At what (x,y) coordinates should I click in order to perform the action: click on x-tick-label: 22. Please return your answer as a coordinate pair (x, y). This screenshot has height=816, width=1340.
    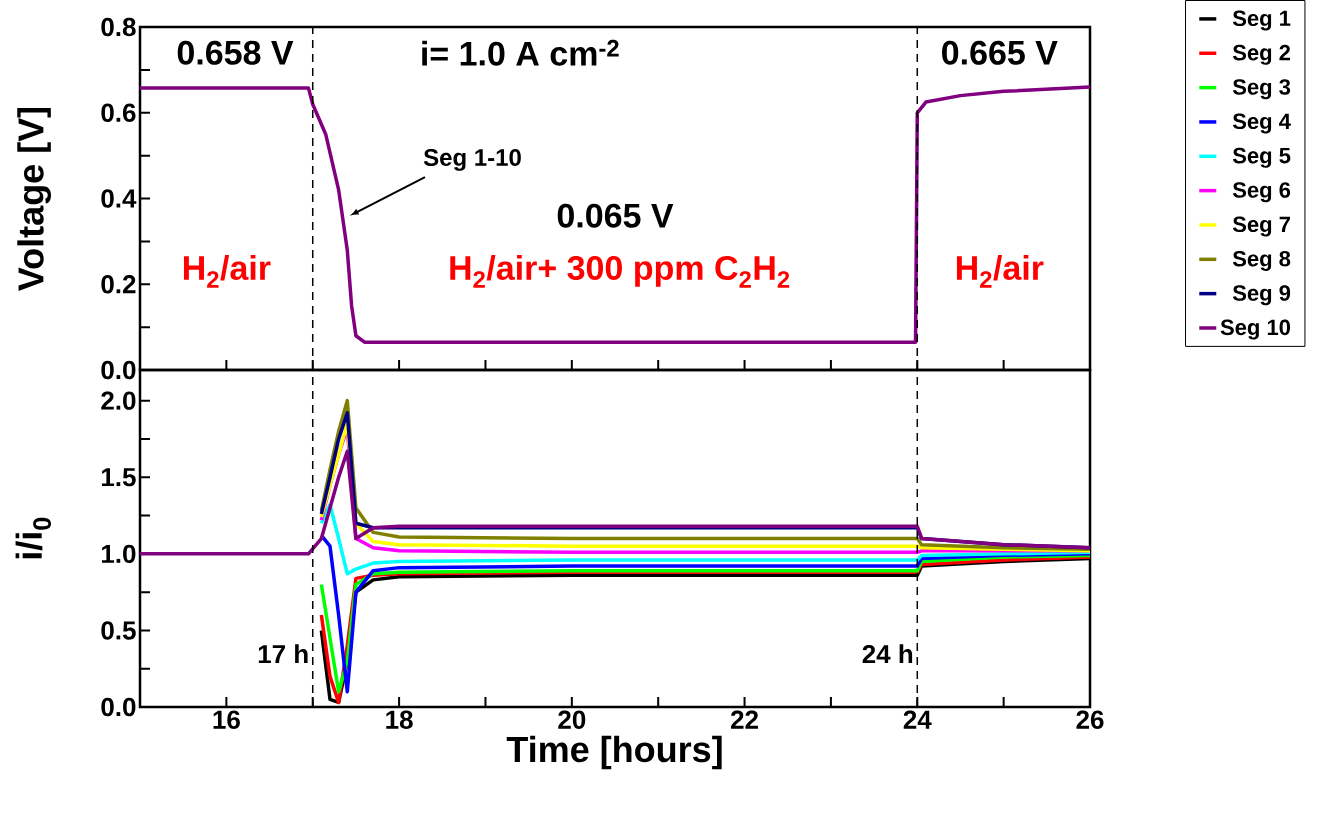
    Looking at the image, I should click on (744, 719).